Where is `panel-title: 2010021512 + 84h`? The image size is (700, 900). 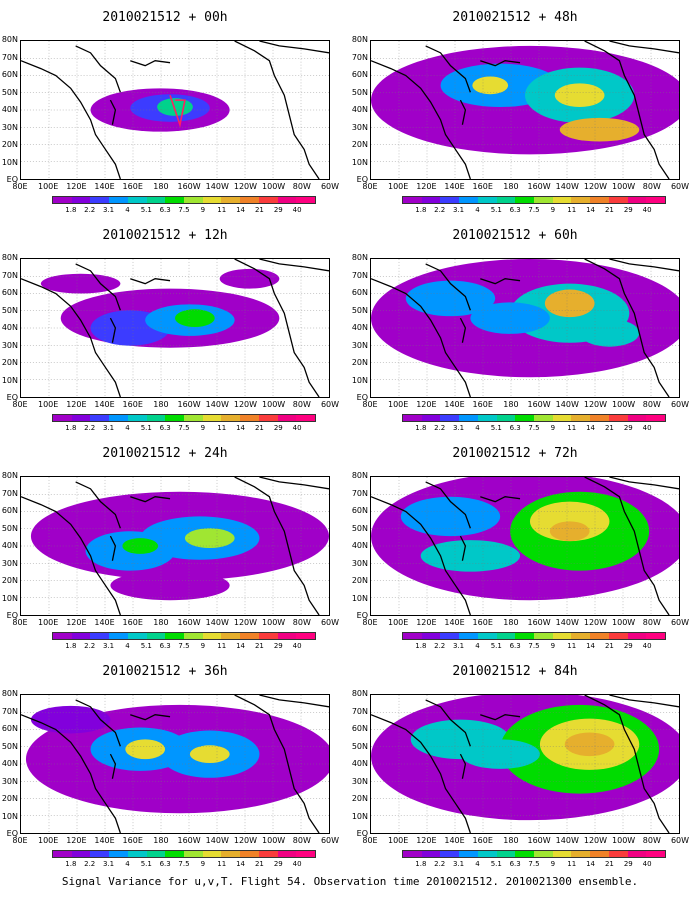 panel-title: 2010021512 + 84h is located at coordinates (515, 671).